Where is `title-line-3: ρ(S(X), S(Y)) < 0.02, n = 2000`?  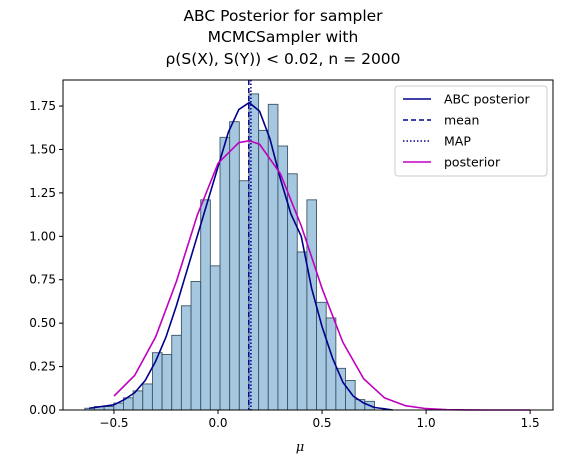 title-line-3: ρ(S(X), S(Y)) < 0.02, n = 2000 is located at coordinates (282, 59).